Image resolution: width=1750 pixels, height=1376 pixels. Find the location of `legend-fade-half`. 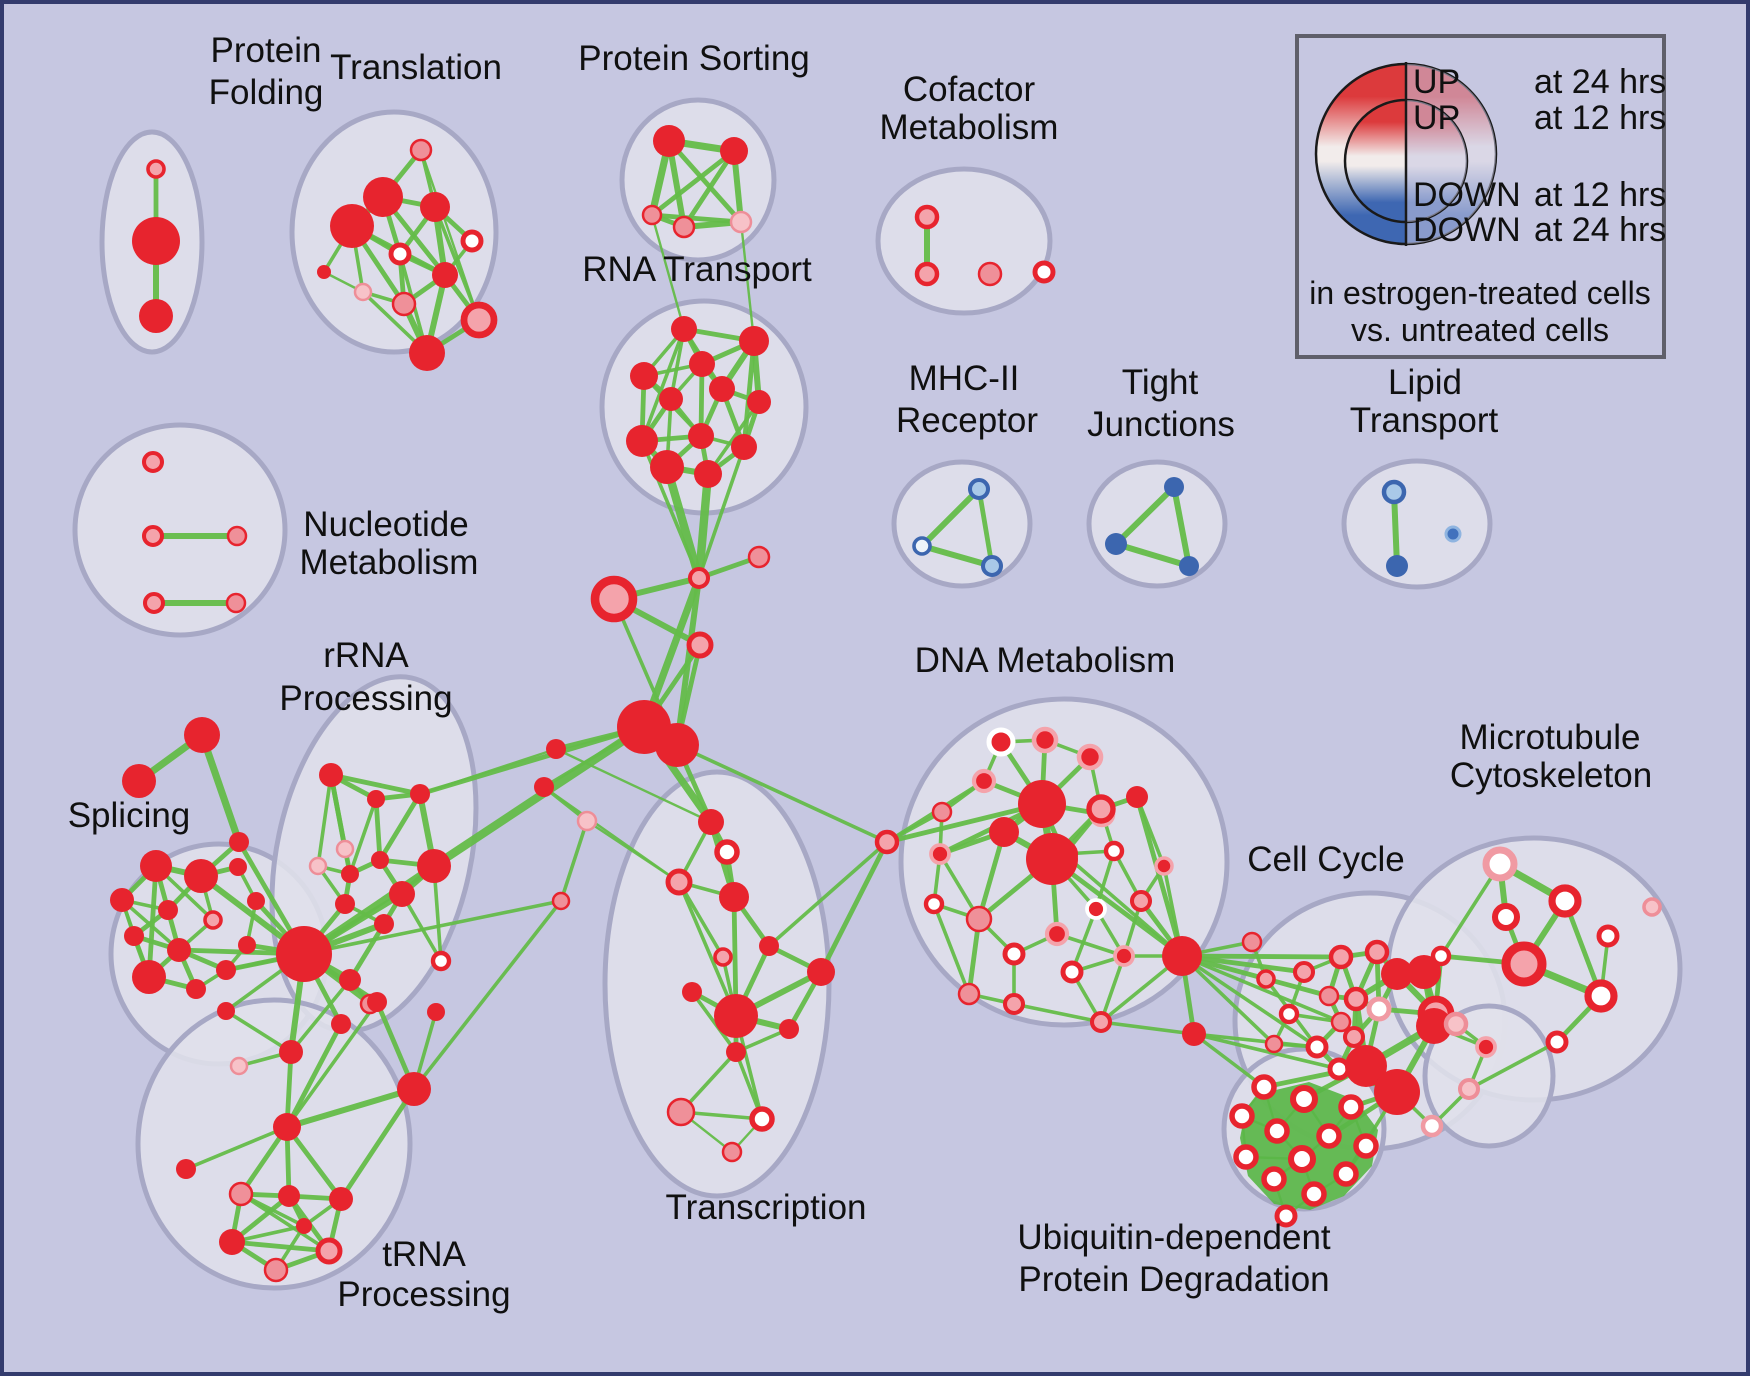

legend-fade-half is located at coordinates (1436, 161).